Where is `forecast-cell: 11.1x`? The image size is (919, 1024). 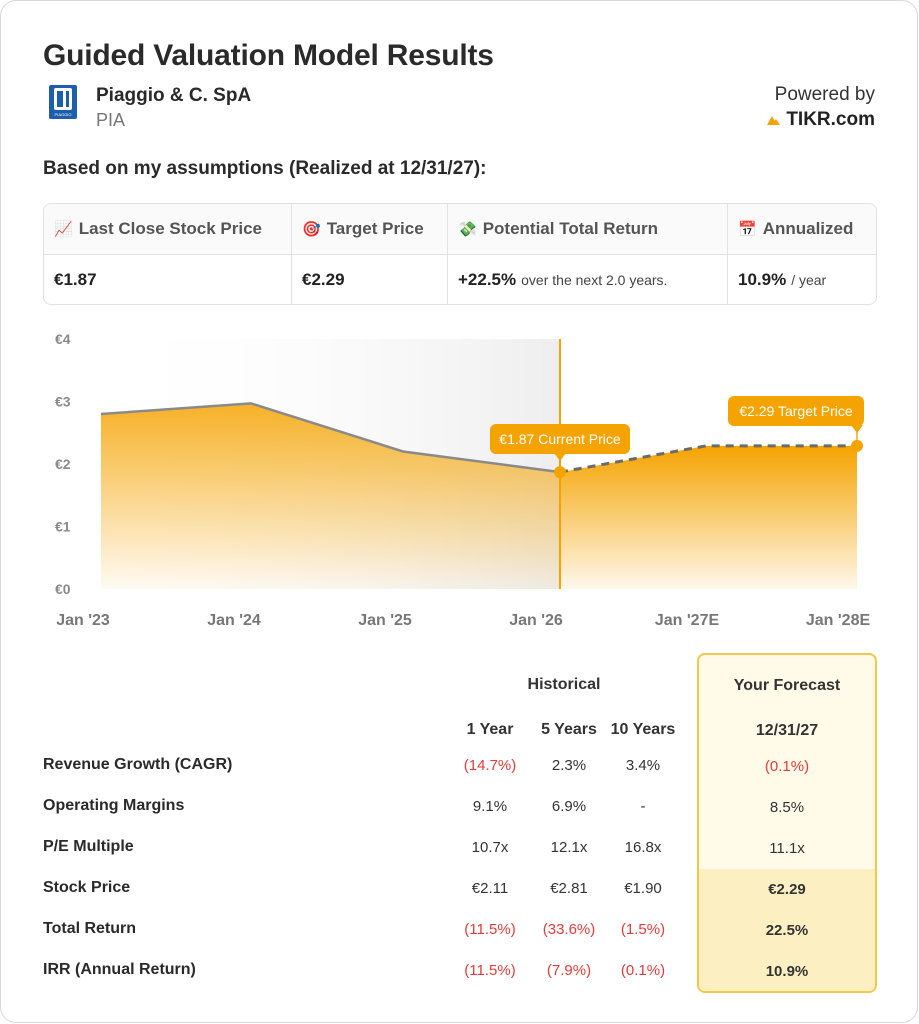 forecast-cell: 11.1x is located at coordinates (787, 848).